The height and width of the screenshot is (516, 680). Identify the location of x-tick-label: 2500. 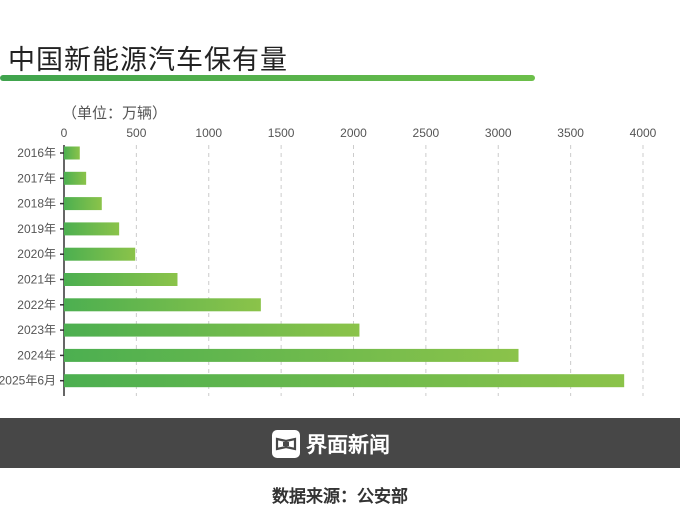
(426, 133).